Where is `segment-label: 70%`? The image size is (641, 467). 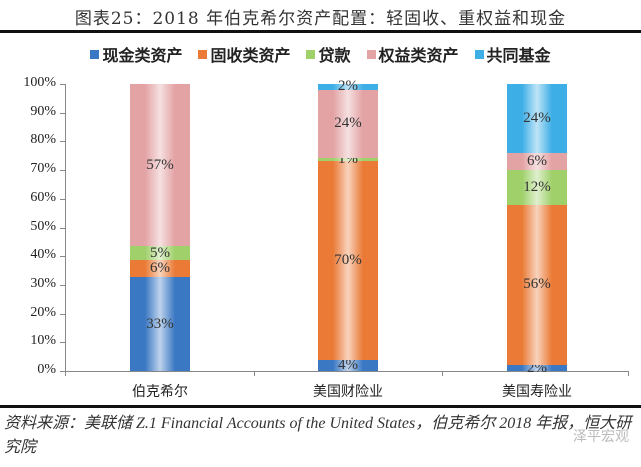 segment-label: 70% is located at coordinates (348, 259).